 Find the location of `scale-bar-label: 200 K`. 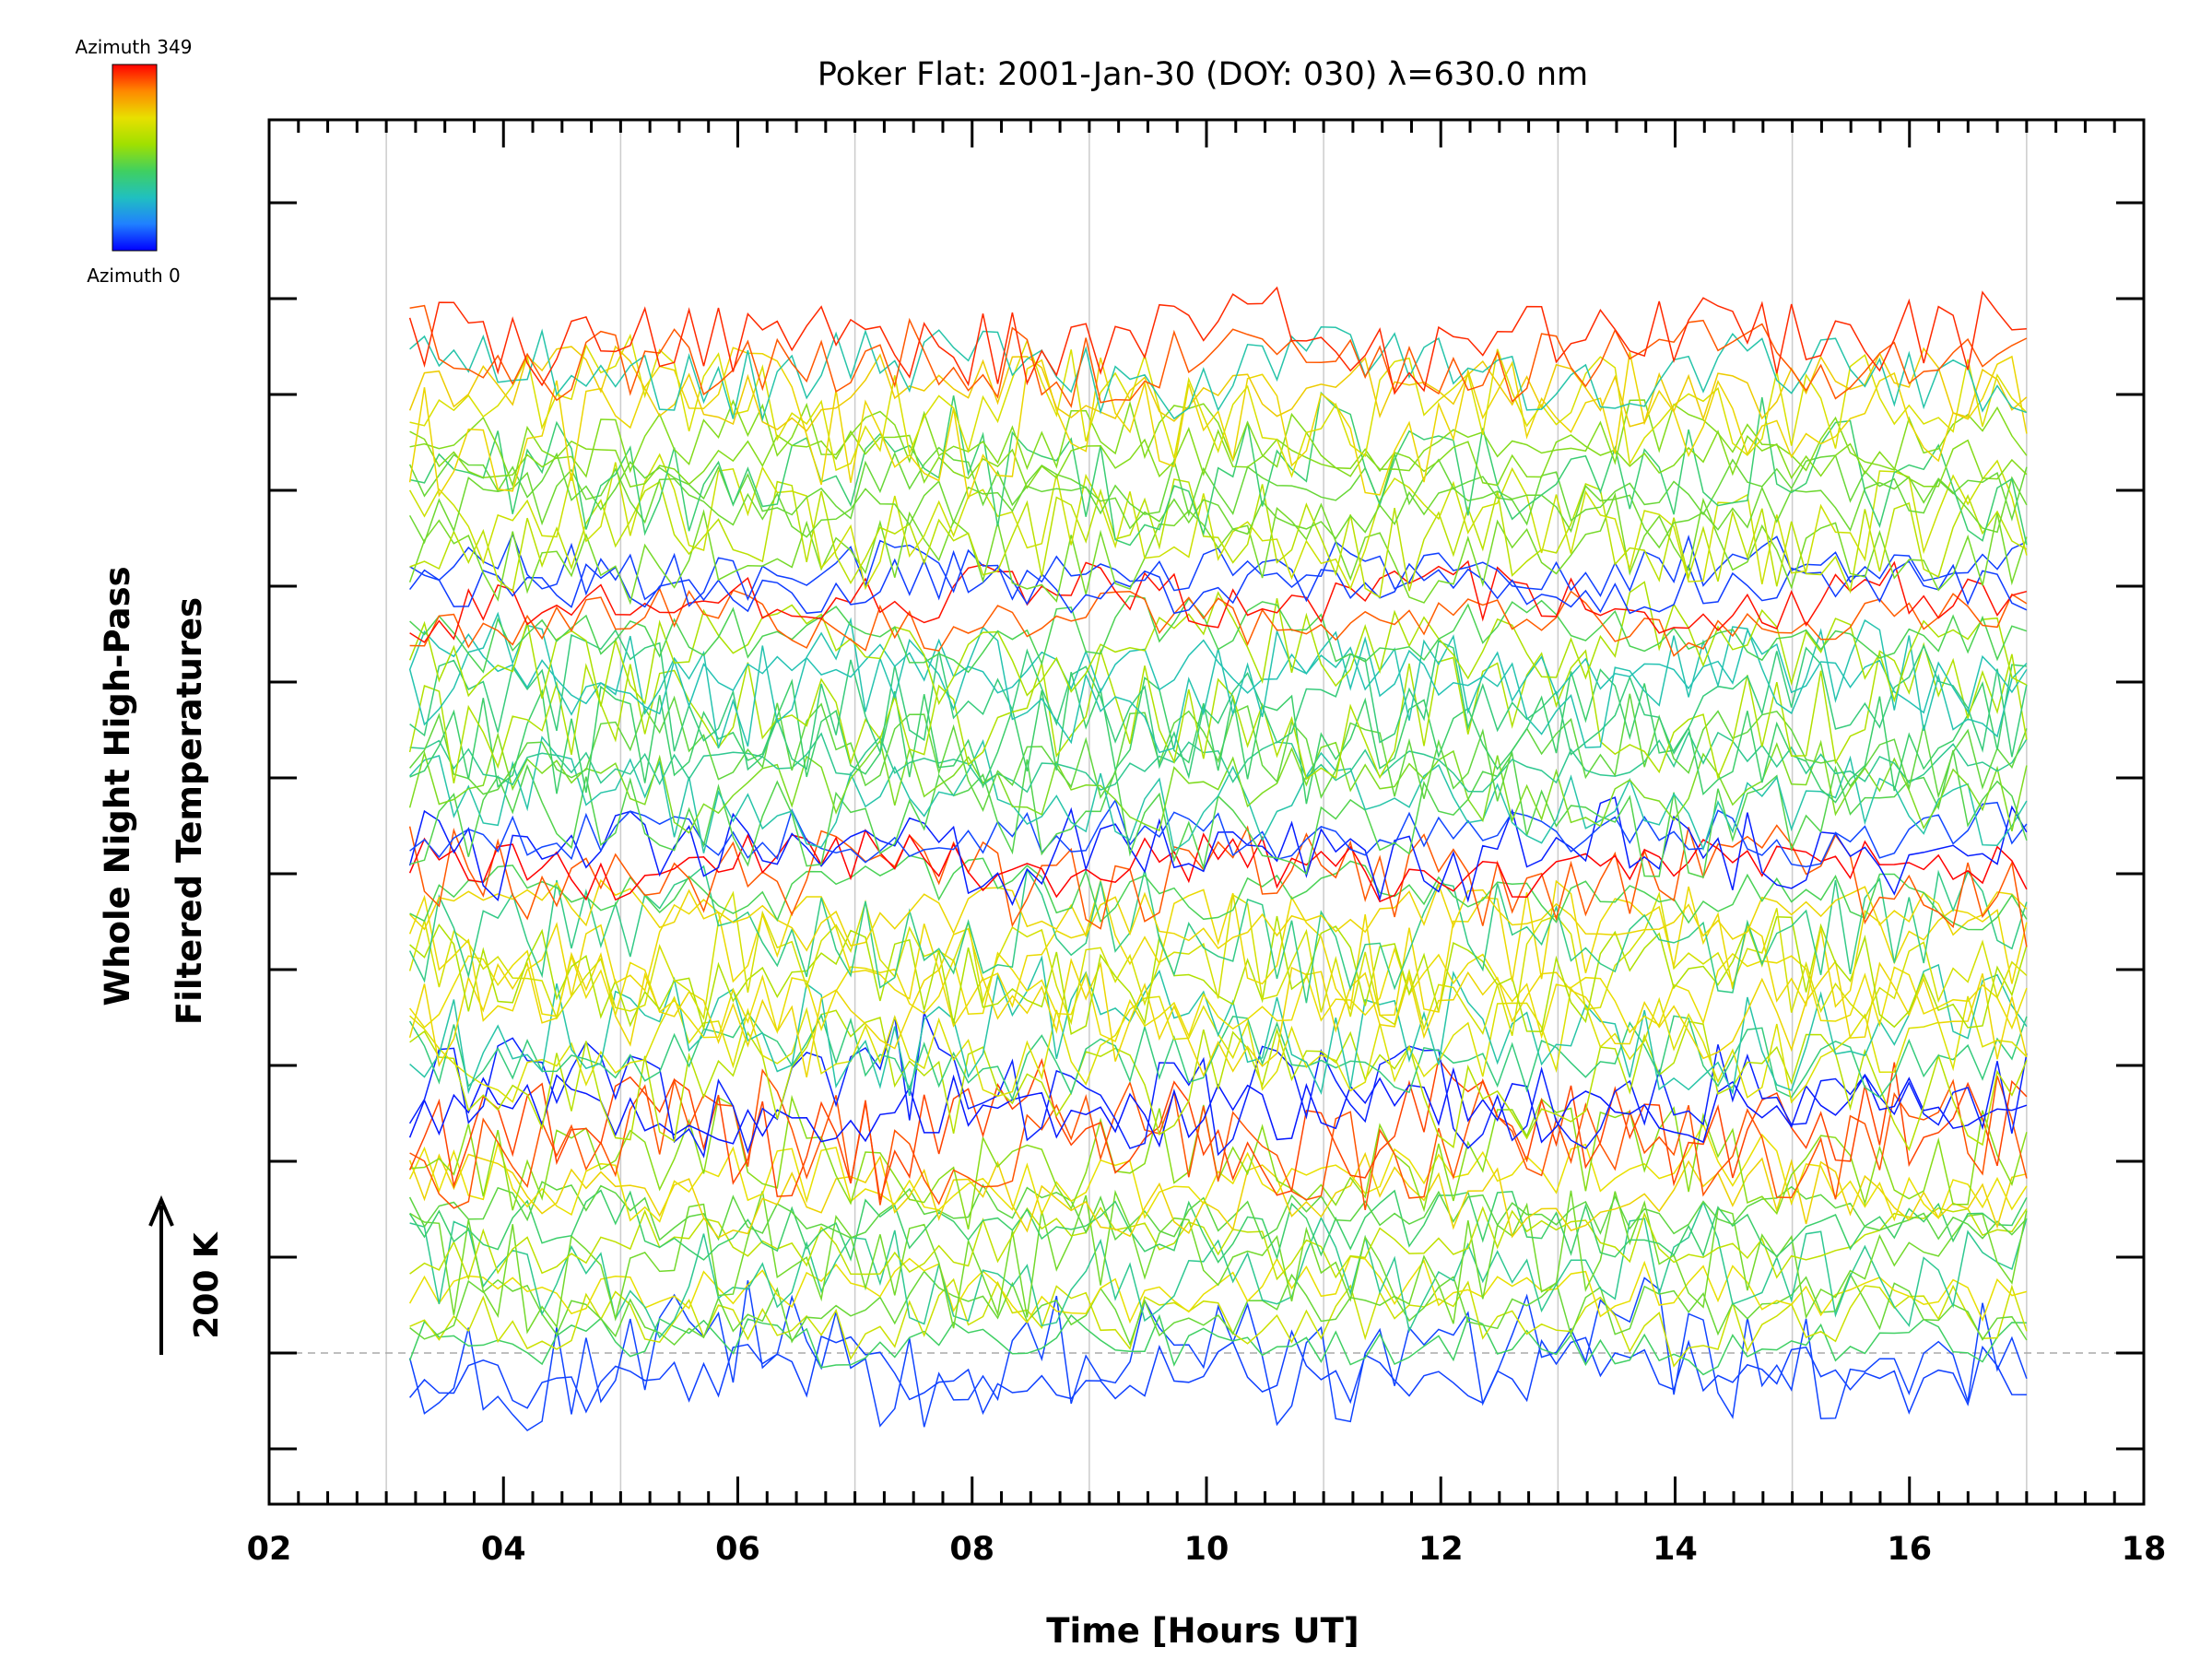

scale-bar-label: 200 K is located at coordinates (207, 1285).